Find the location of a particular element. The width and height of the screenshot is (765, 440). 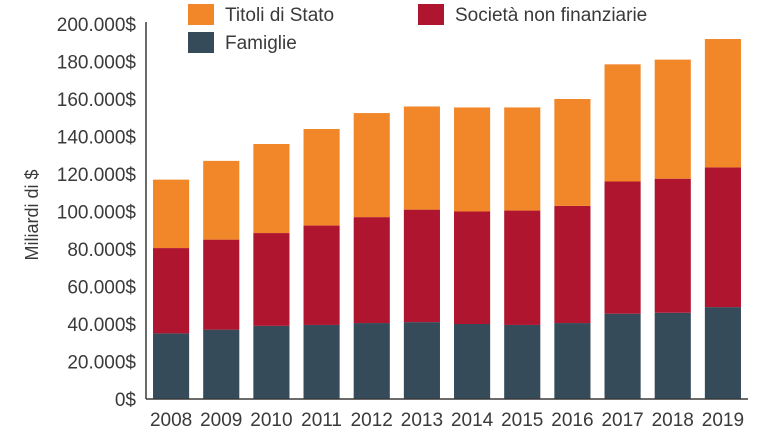

legend-label: Società non finanziarie is located at coordinates (551, 15).